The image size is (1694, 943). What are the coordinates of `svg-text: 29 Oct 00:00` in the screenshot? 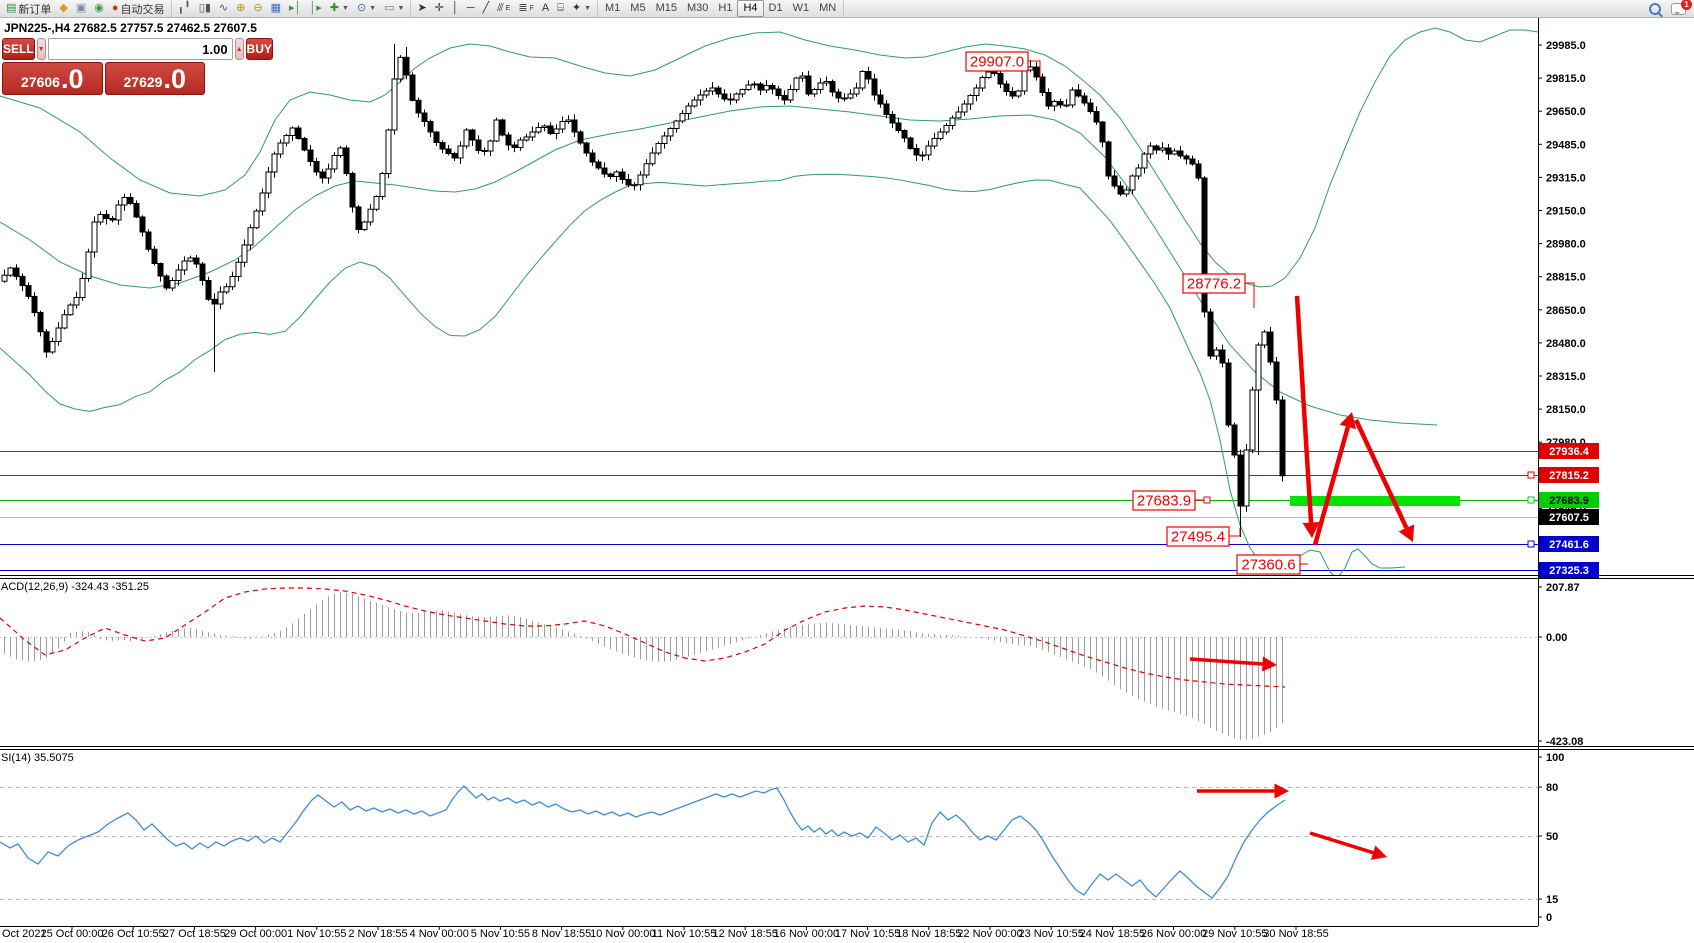 It's located at (255, 934).